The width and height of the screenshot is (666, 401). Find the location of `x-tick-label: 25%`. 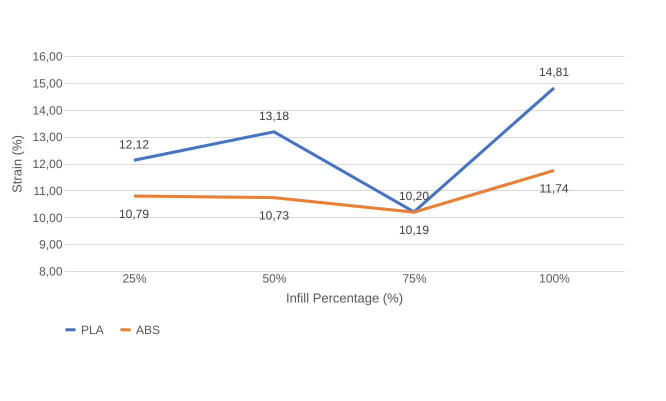

x-tick-label: 25% is located at coordinates (134, 279).